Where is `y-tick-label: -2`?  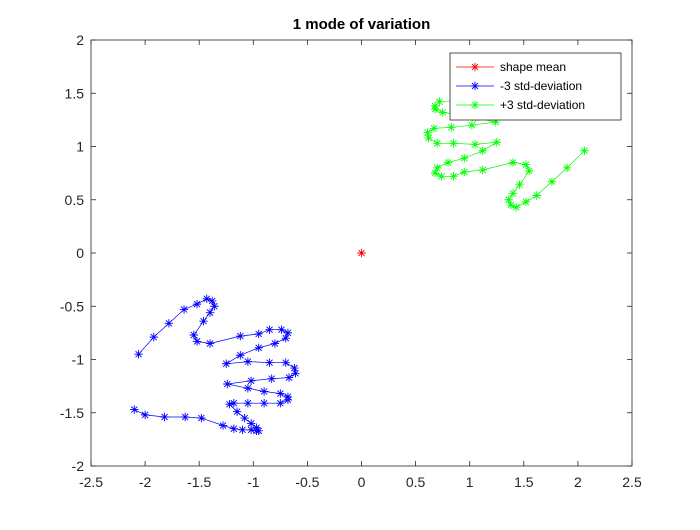 y-tick-label: -2 is located at coordinates (78, 466).